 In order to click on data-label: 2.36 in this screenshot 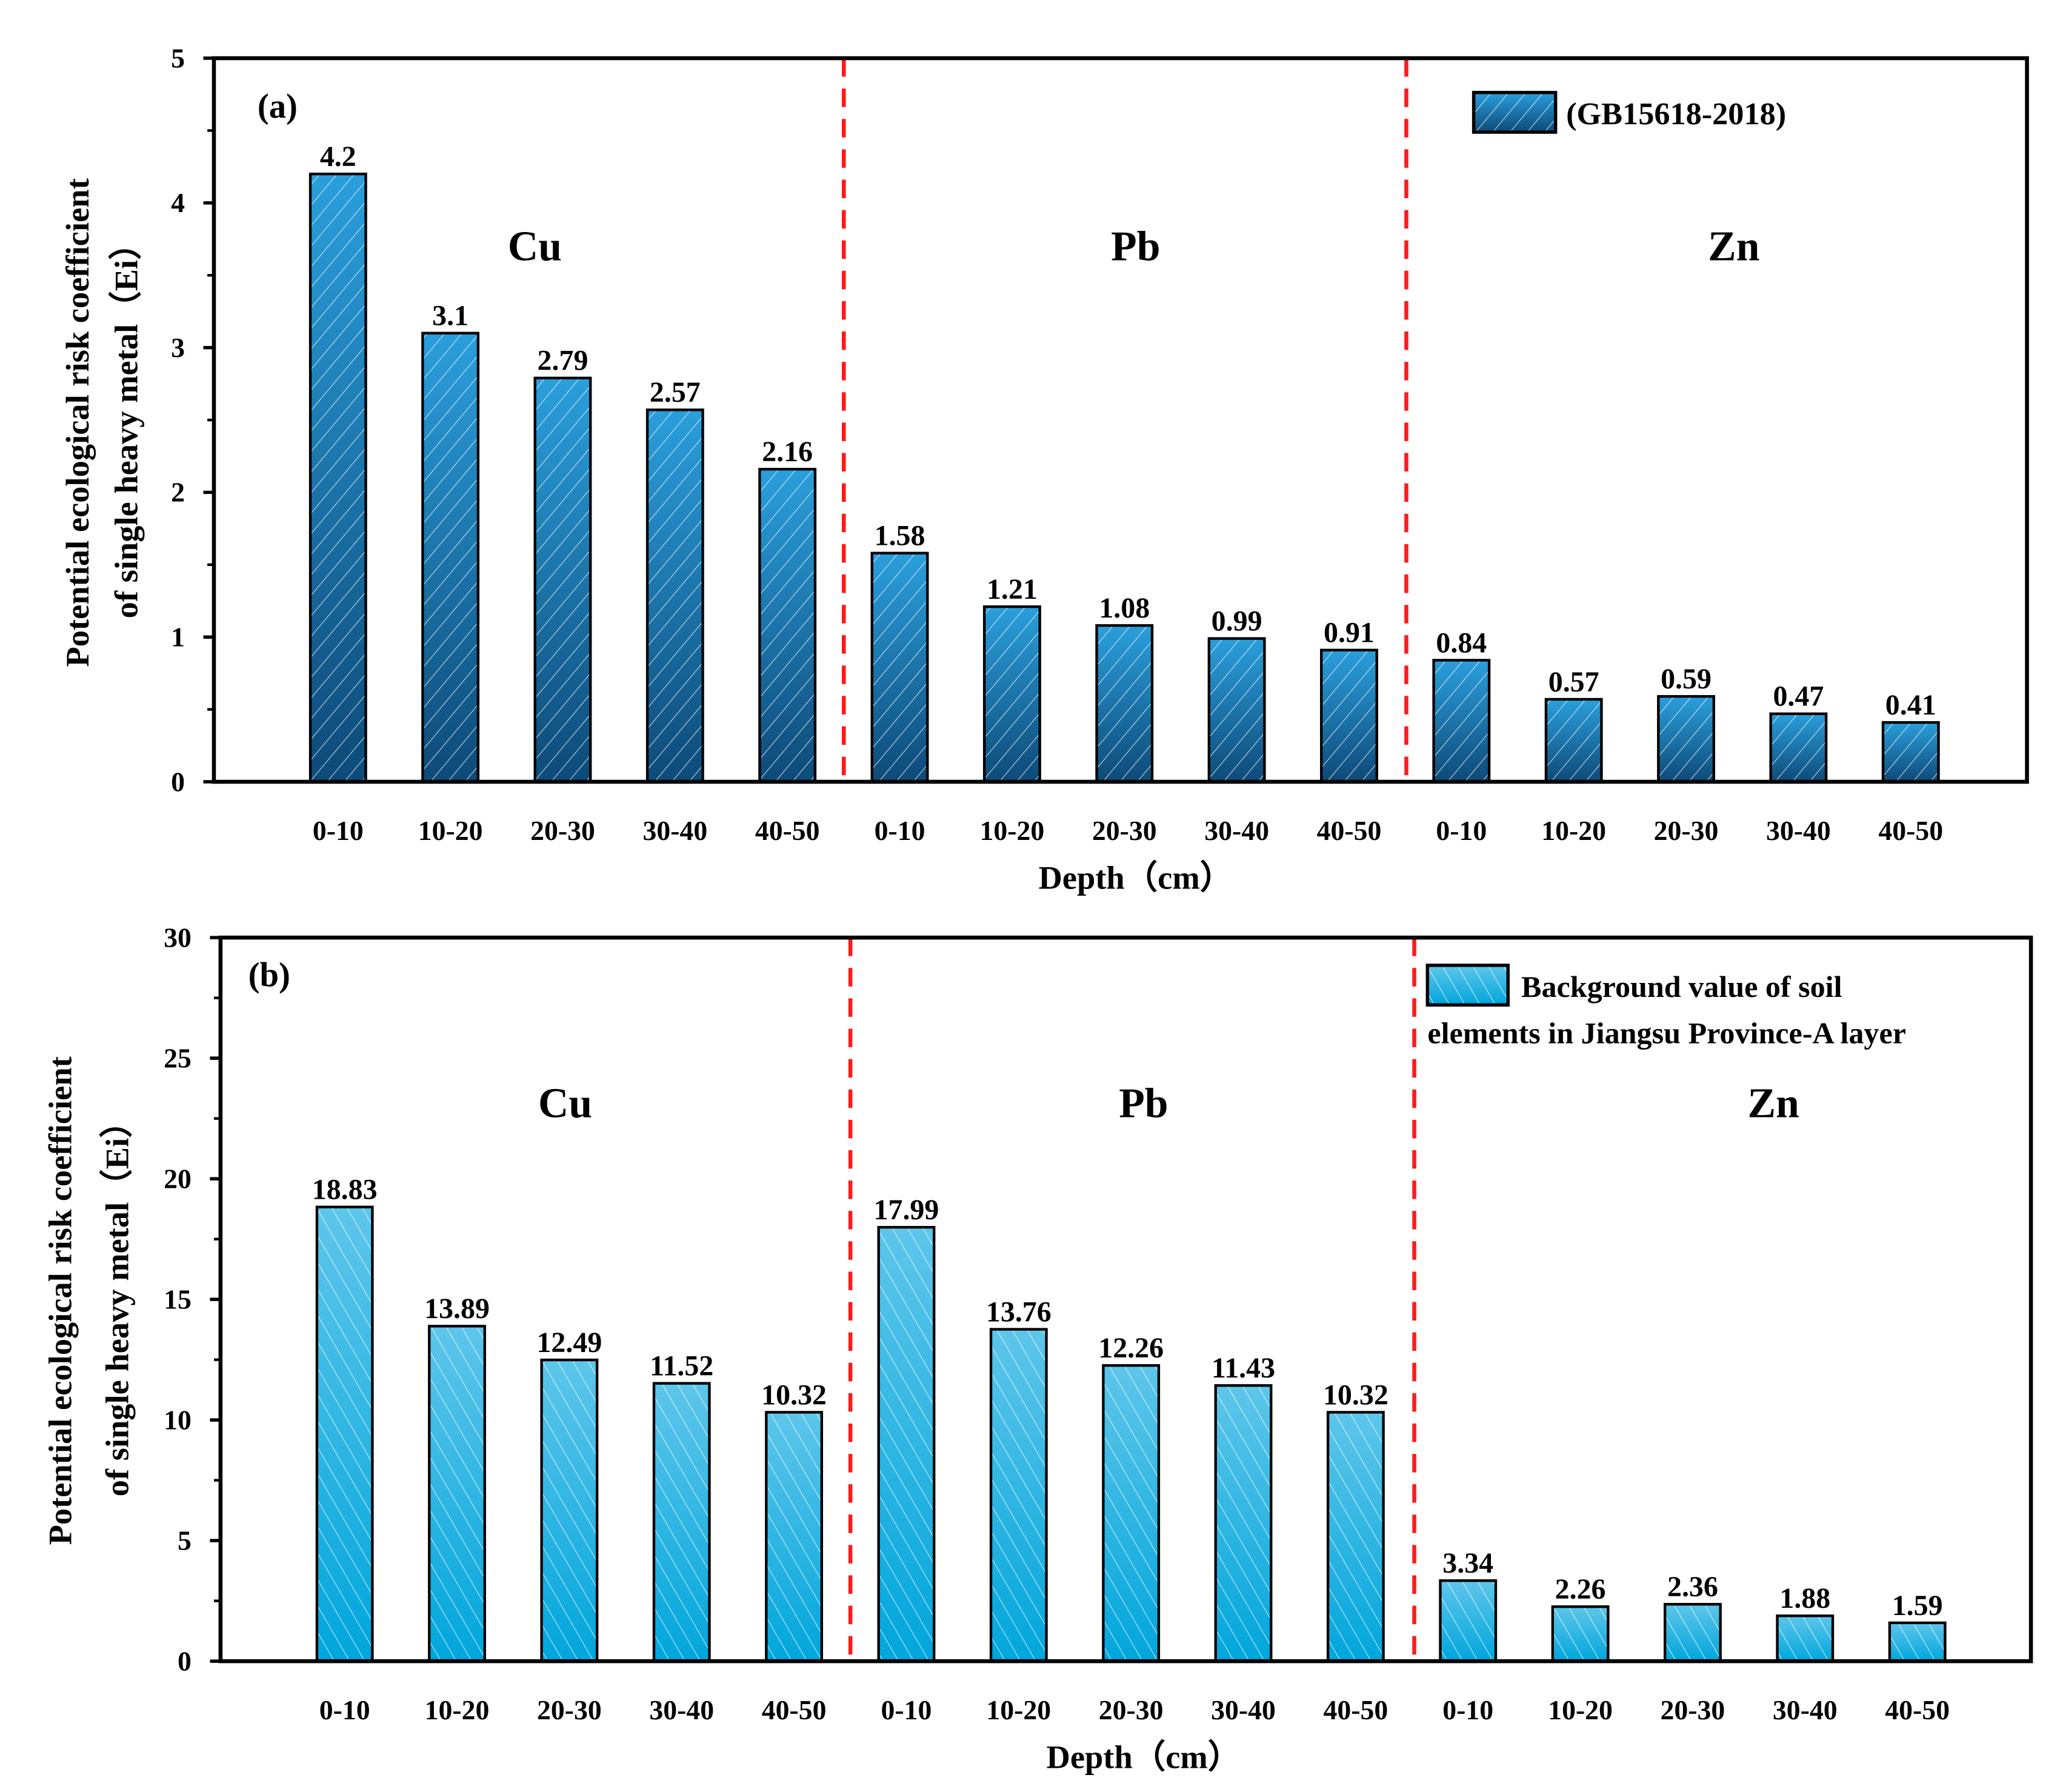, I will do `click(1692, 1587)`.